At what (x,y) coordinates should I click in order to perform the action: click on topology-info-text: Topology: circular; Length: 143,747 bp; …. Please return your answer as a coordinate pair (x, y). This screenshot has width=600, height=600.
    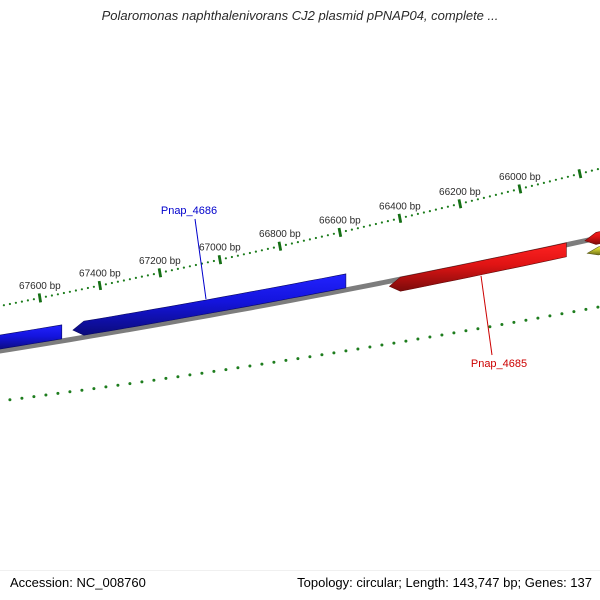
    Looking at the image, I should click on (444, 582).